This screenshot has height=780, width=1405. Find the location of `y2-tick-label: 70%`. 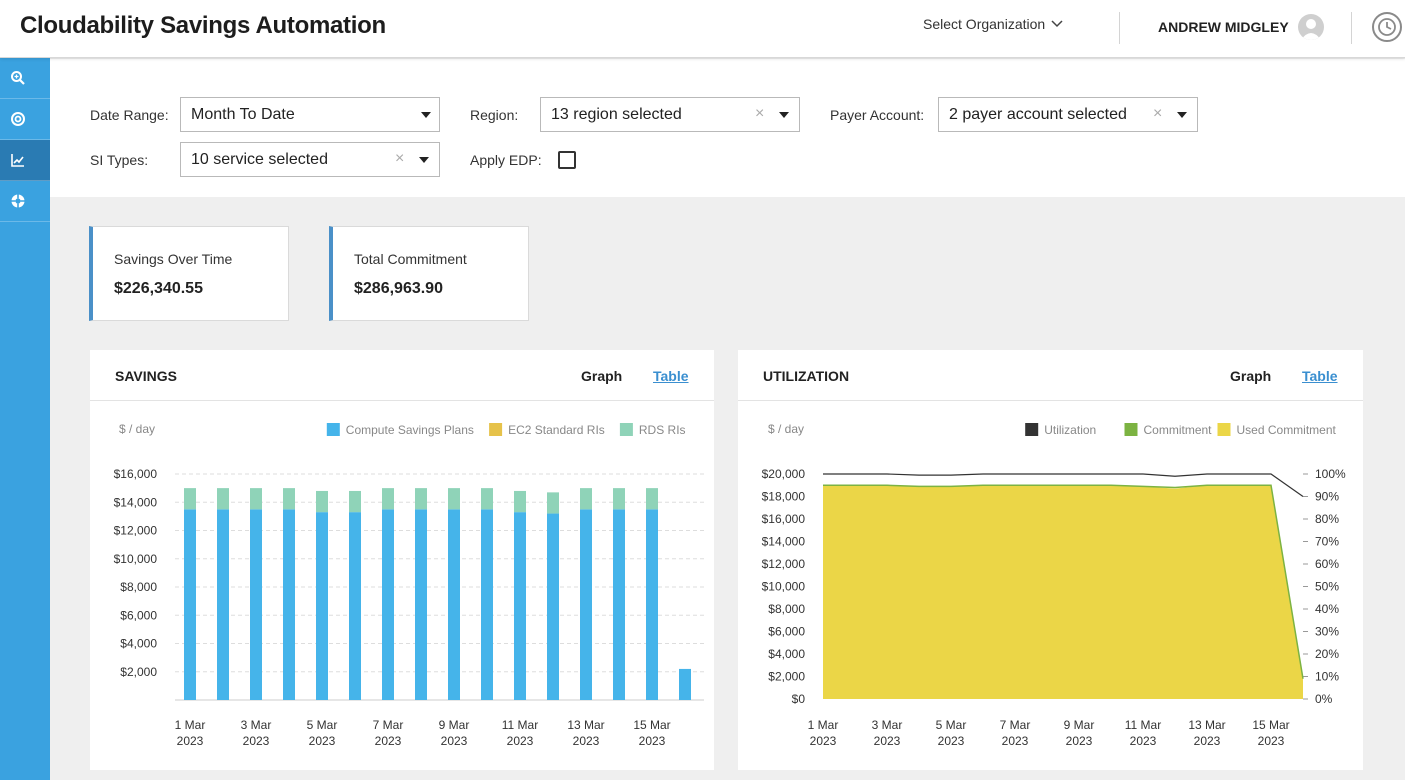

y2-tick-label: 70% is located at coordinates (1327, 542).